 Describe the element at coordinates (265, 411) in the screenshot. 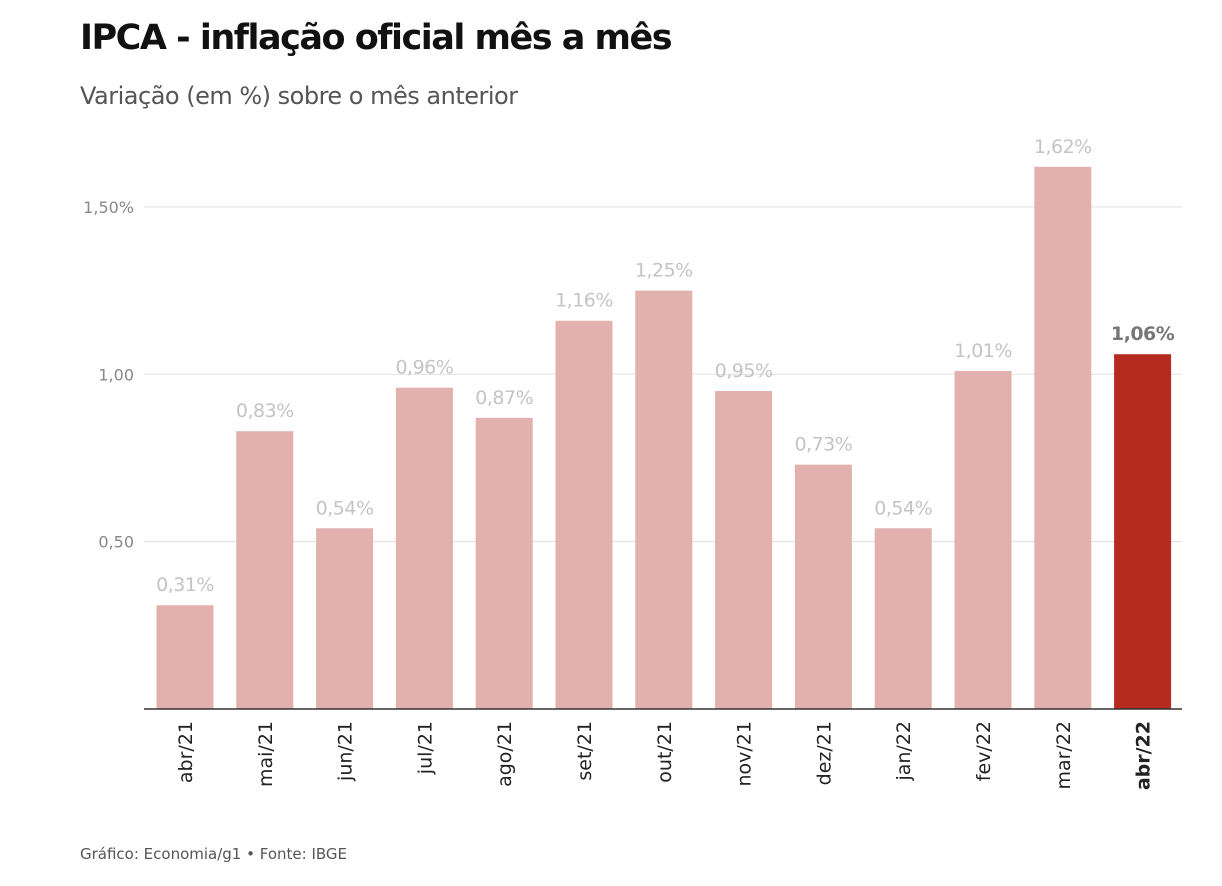

I see `data-label: 0,83%` at that location.